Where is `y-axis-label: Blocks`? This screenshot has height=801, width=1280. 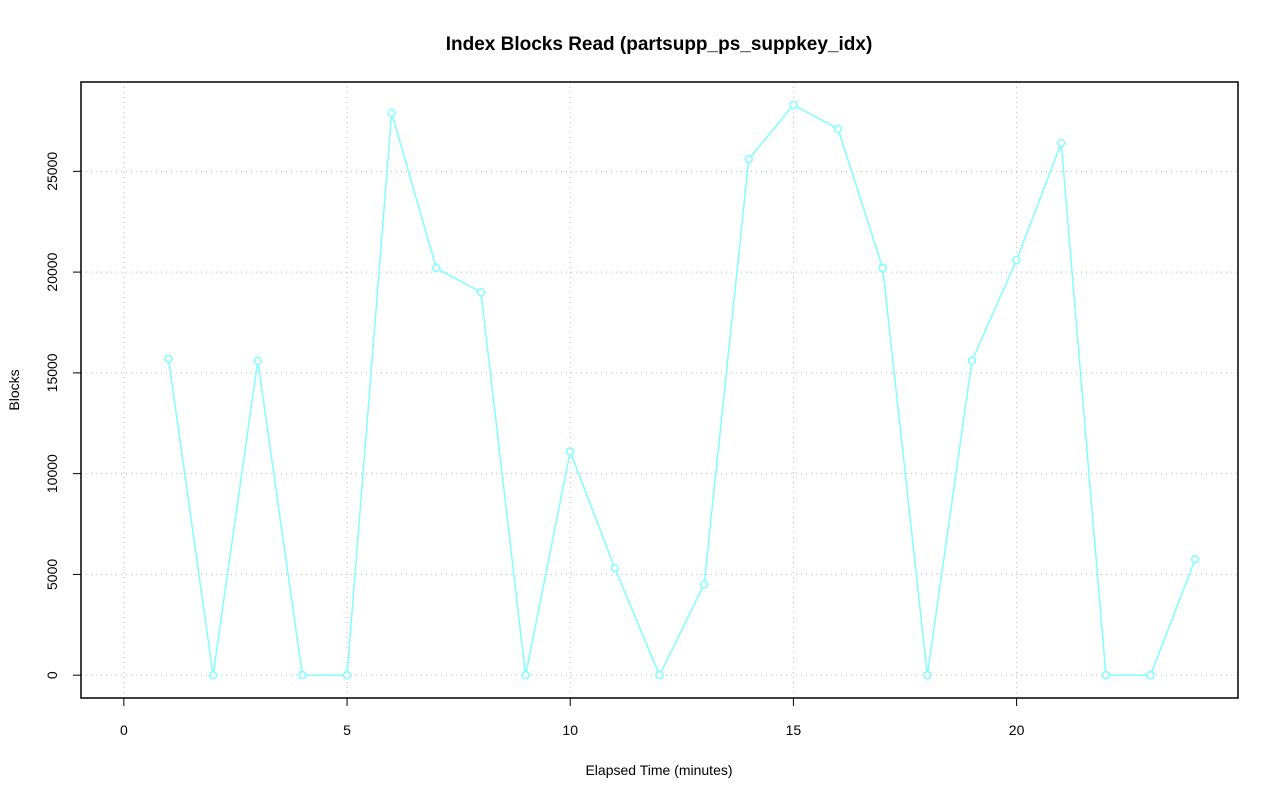
y-axis-label: Blocks is located at coordinates (14, 389).